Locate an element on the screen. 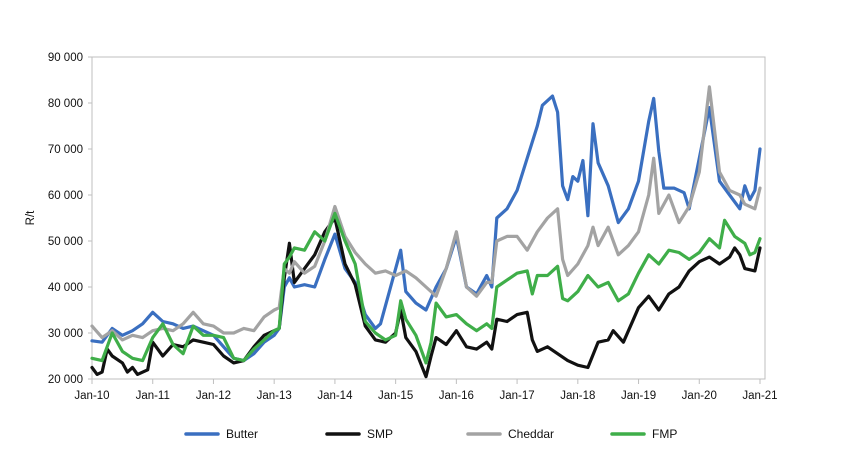 The width and height of the screenshot is (850, 465). y-tick-label: 50 000 is located at coordinates (65, 242).